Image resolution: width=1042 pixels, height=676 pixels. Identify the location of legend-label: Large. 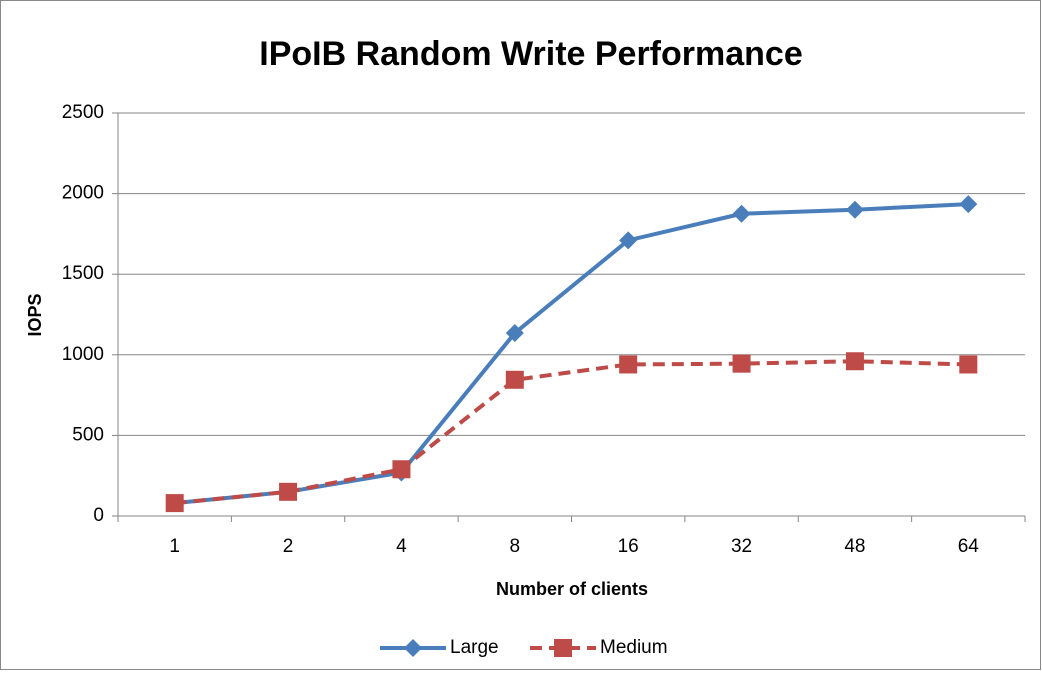
(474, 647).